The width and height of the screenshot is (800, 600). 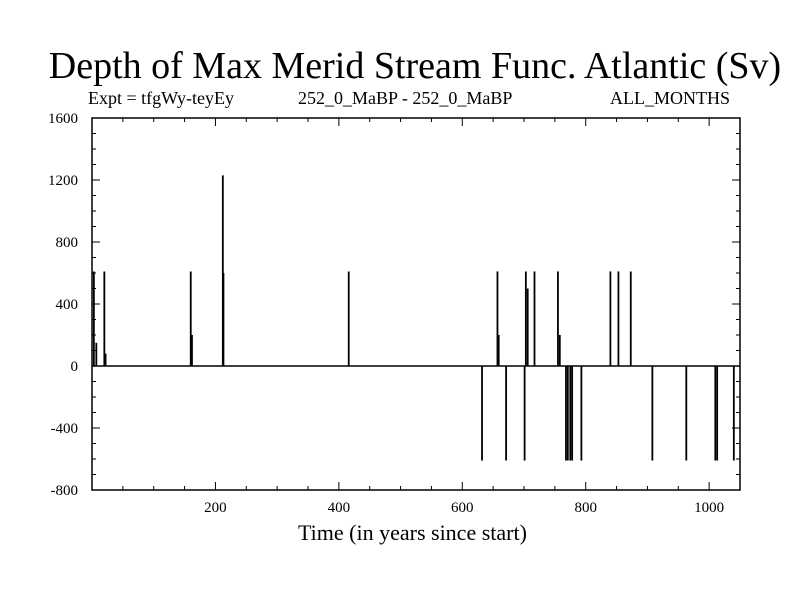 I want to click on x-tick-label: 200, so click(x=215, y=508).